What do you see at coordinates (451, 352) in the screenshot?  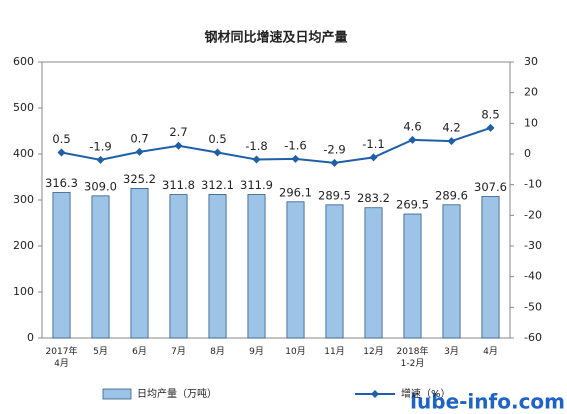 I see `x-tick-label: 3月` at bounding box center [451, 352].